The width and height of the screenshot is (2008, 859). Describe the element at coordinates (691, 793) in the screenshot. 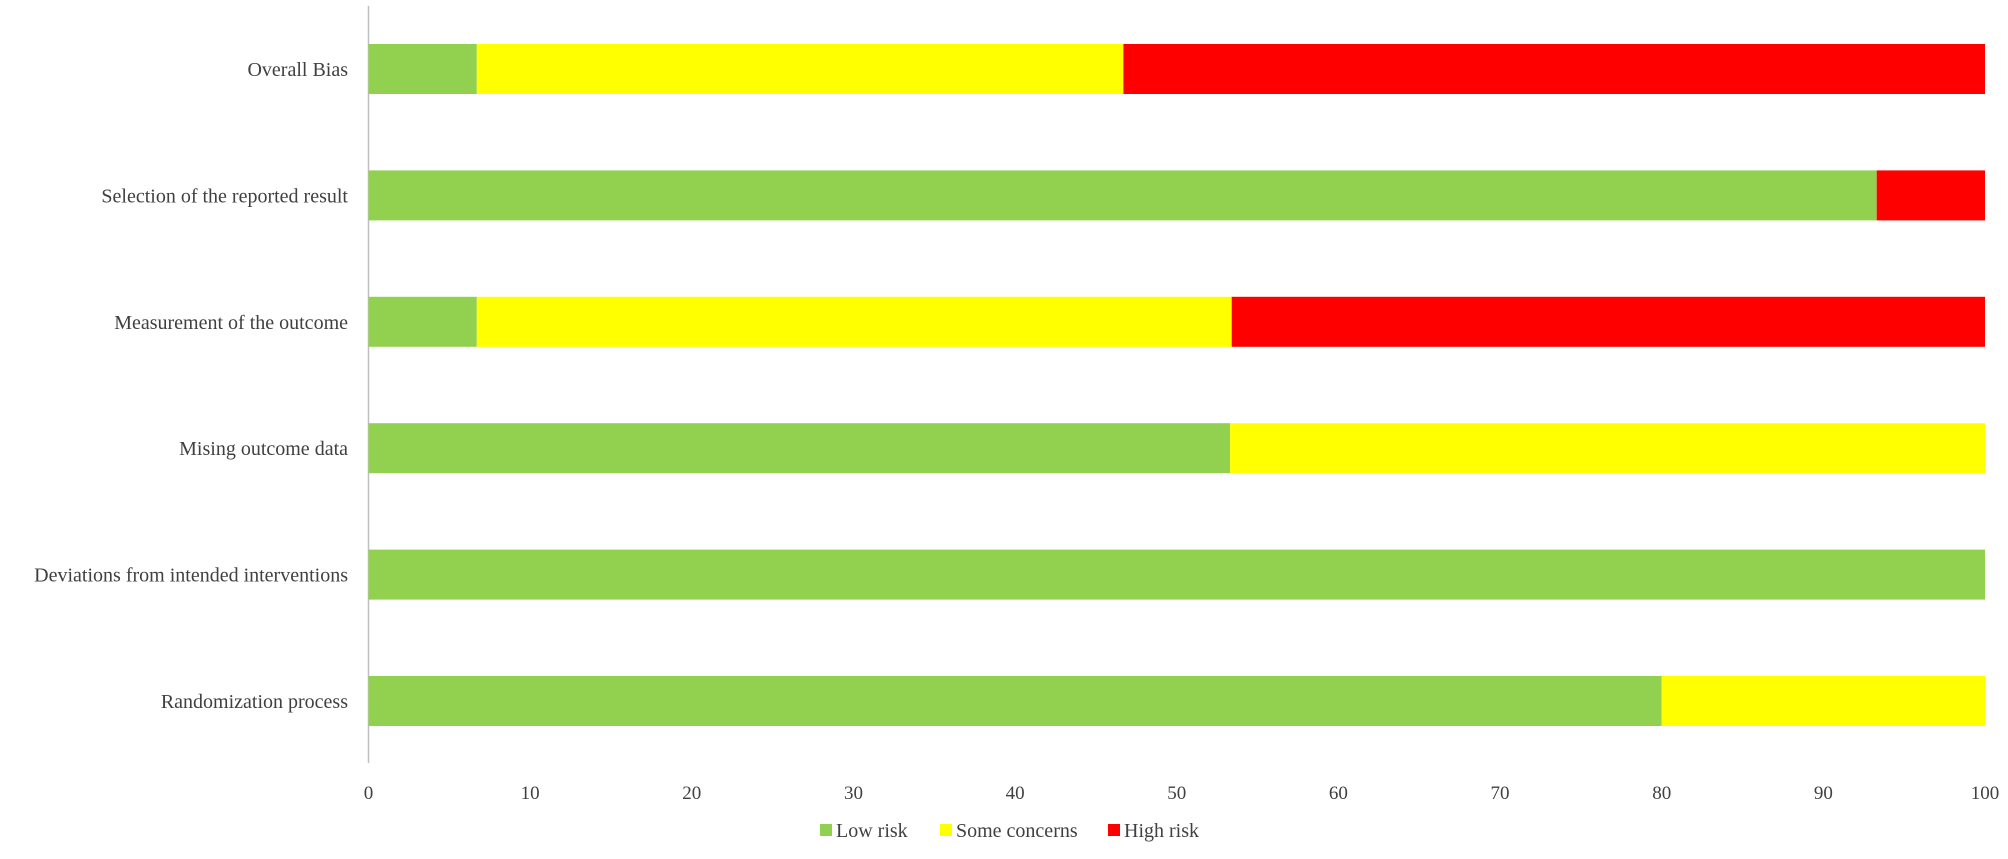

I see `x-tick-label: 20` at that location.